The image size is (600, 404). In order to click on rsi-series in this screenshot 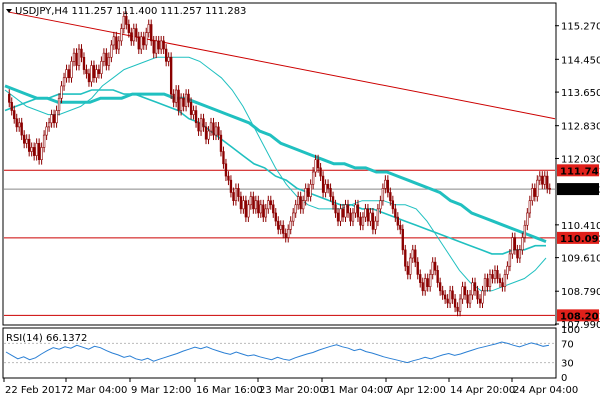, I will do `click(279, 352)`.